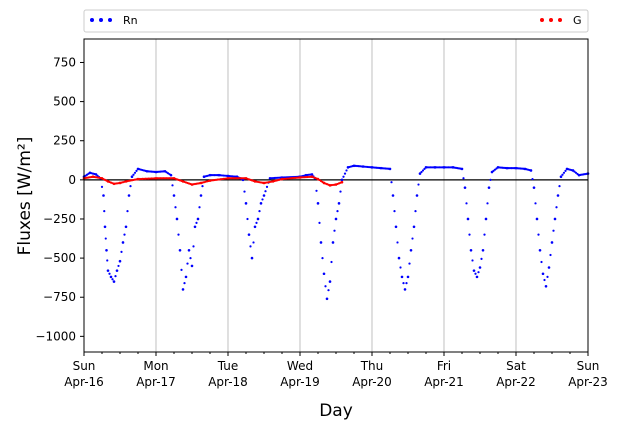 Image resolution: width=621 pixels, height=433 pixels. What do you see at coordinates (372, 382) in the screenshot?
I see `x-tick-date: Apr-20` at bounding box center [372, 382].